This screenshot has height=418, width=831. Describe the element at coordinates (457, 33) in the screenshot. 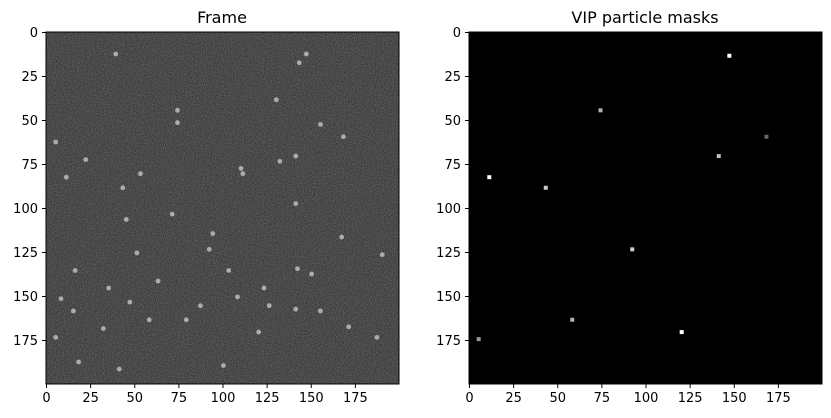

I see `mask-y-tick-label-0: 0` at that location.